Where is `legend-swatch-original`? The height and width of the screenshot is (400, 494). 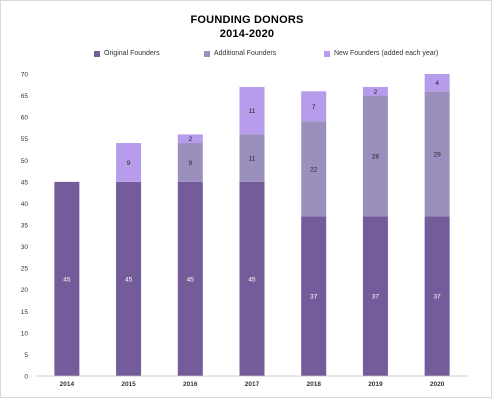
legend-swatch-original is located at coordinates (97, 53).